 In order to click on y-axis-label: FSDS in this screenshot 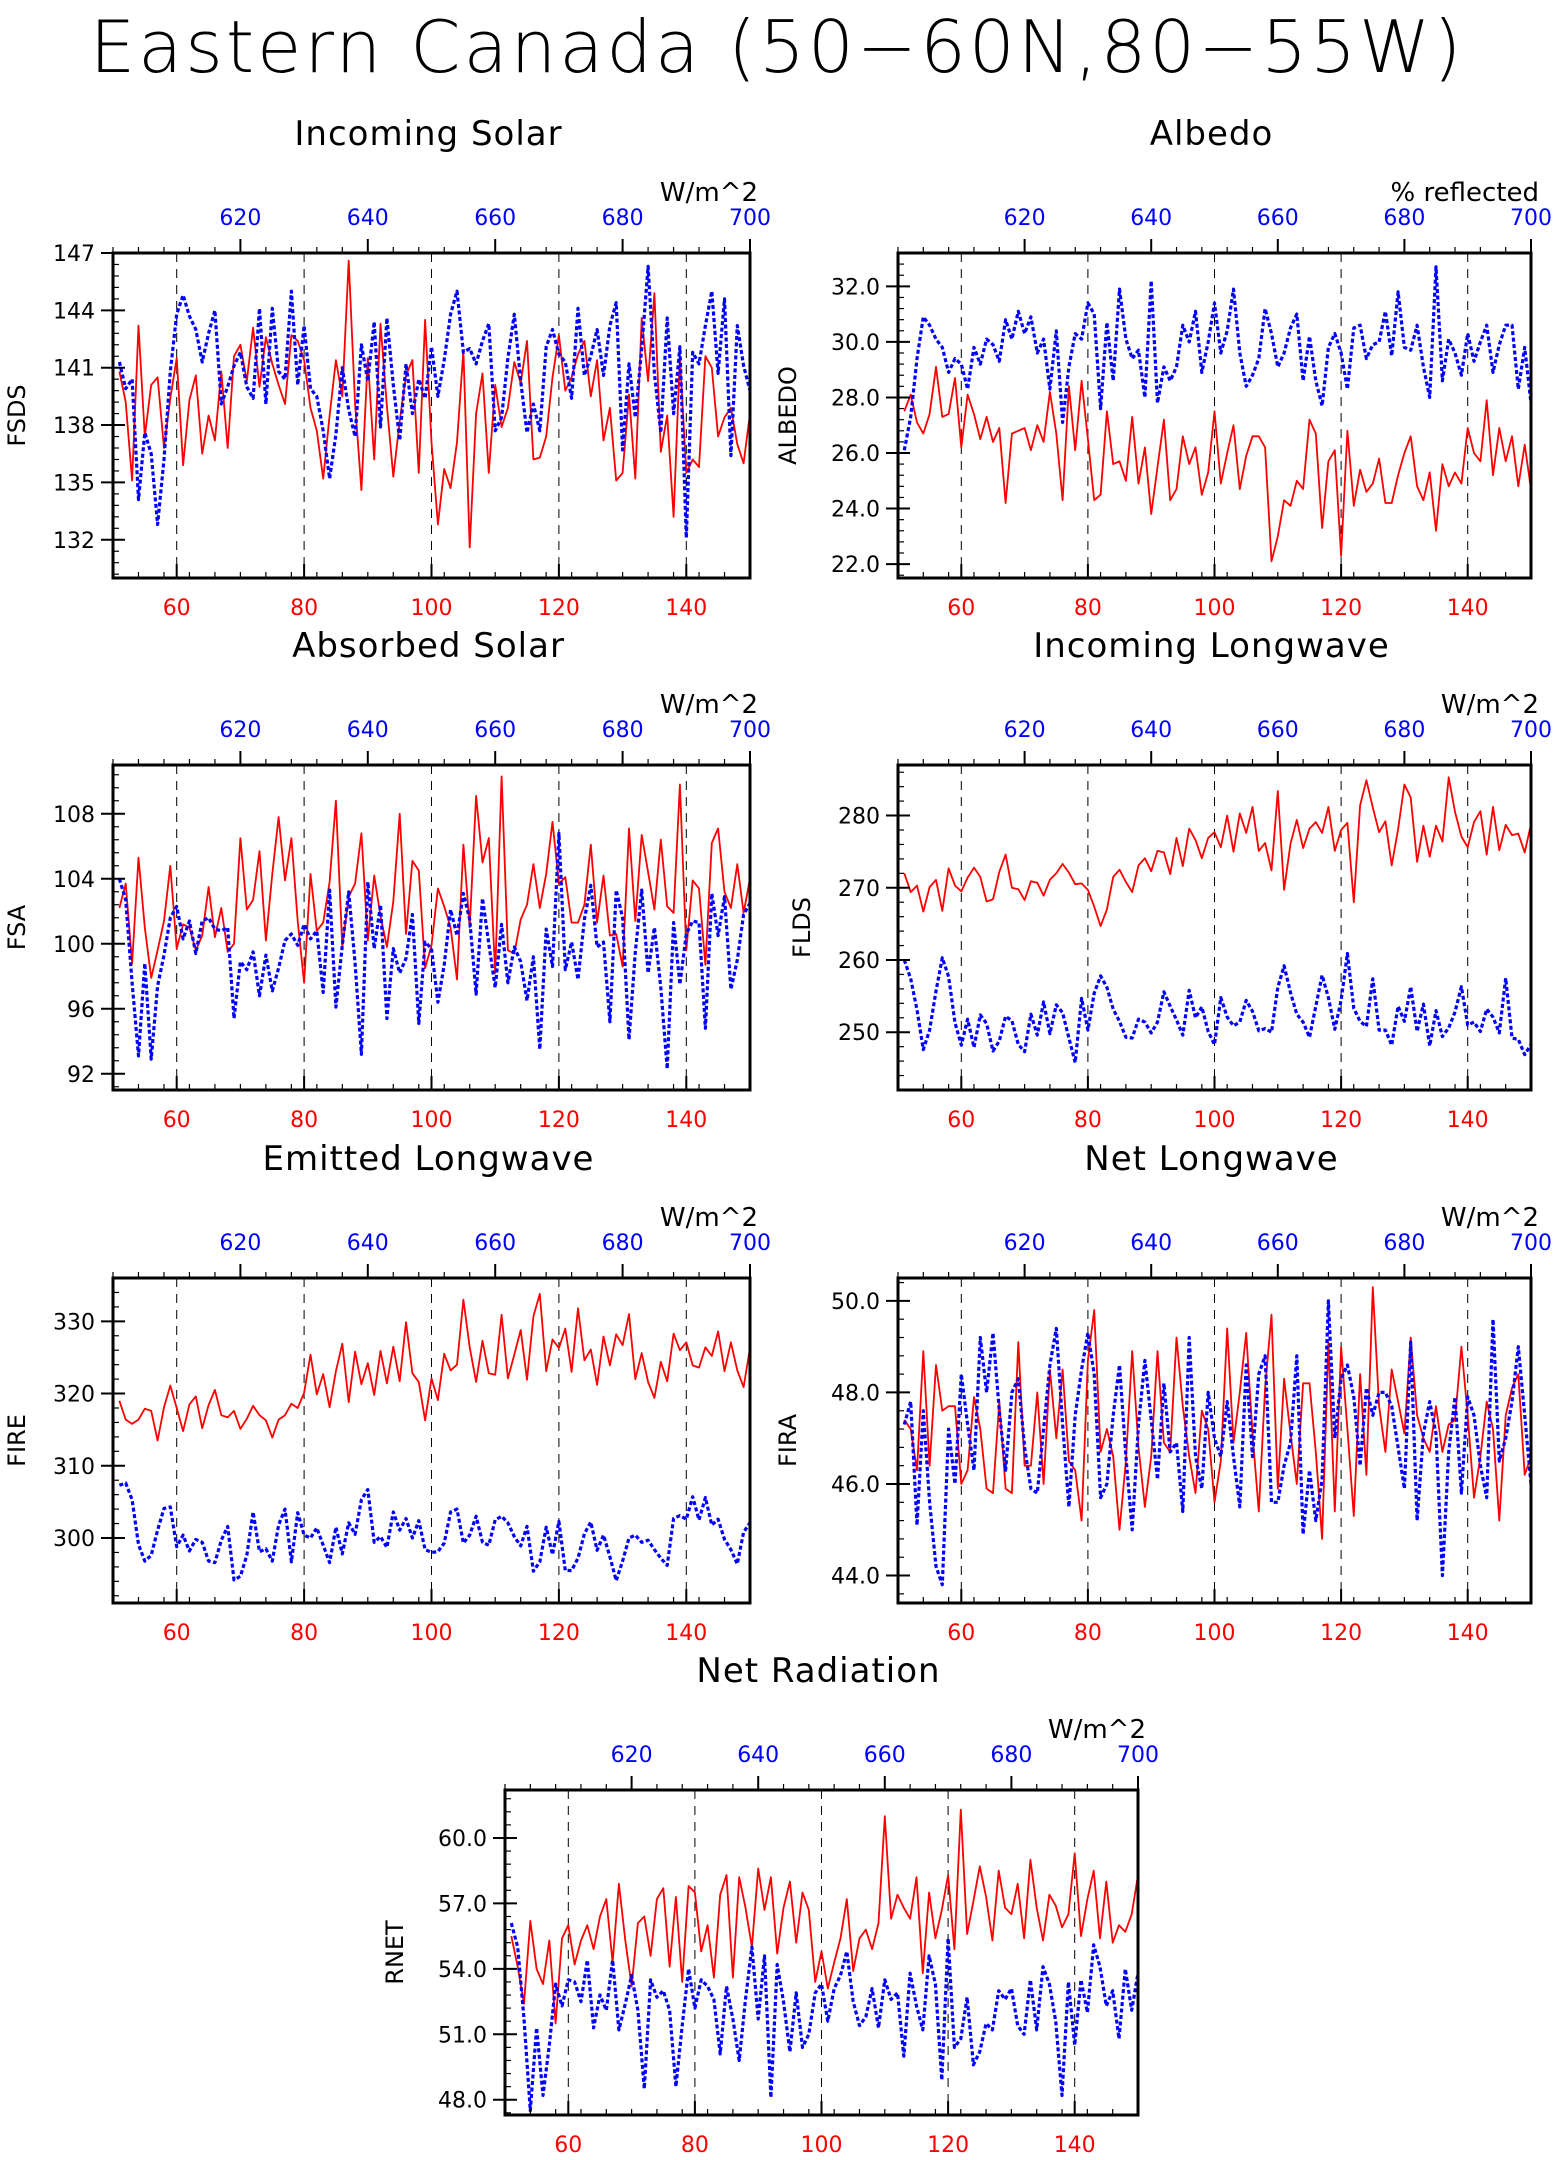, I will do `click(17, 415)`.